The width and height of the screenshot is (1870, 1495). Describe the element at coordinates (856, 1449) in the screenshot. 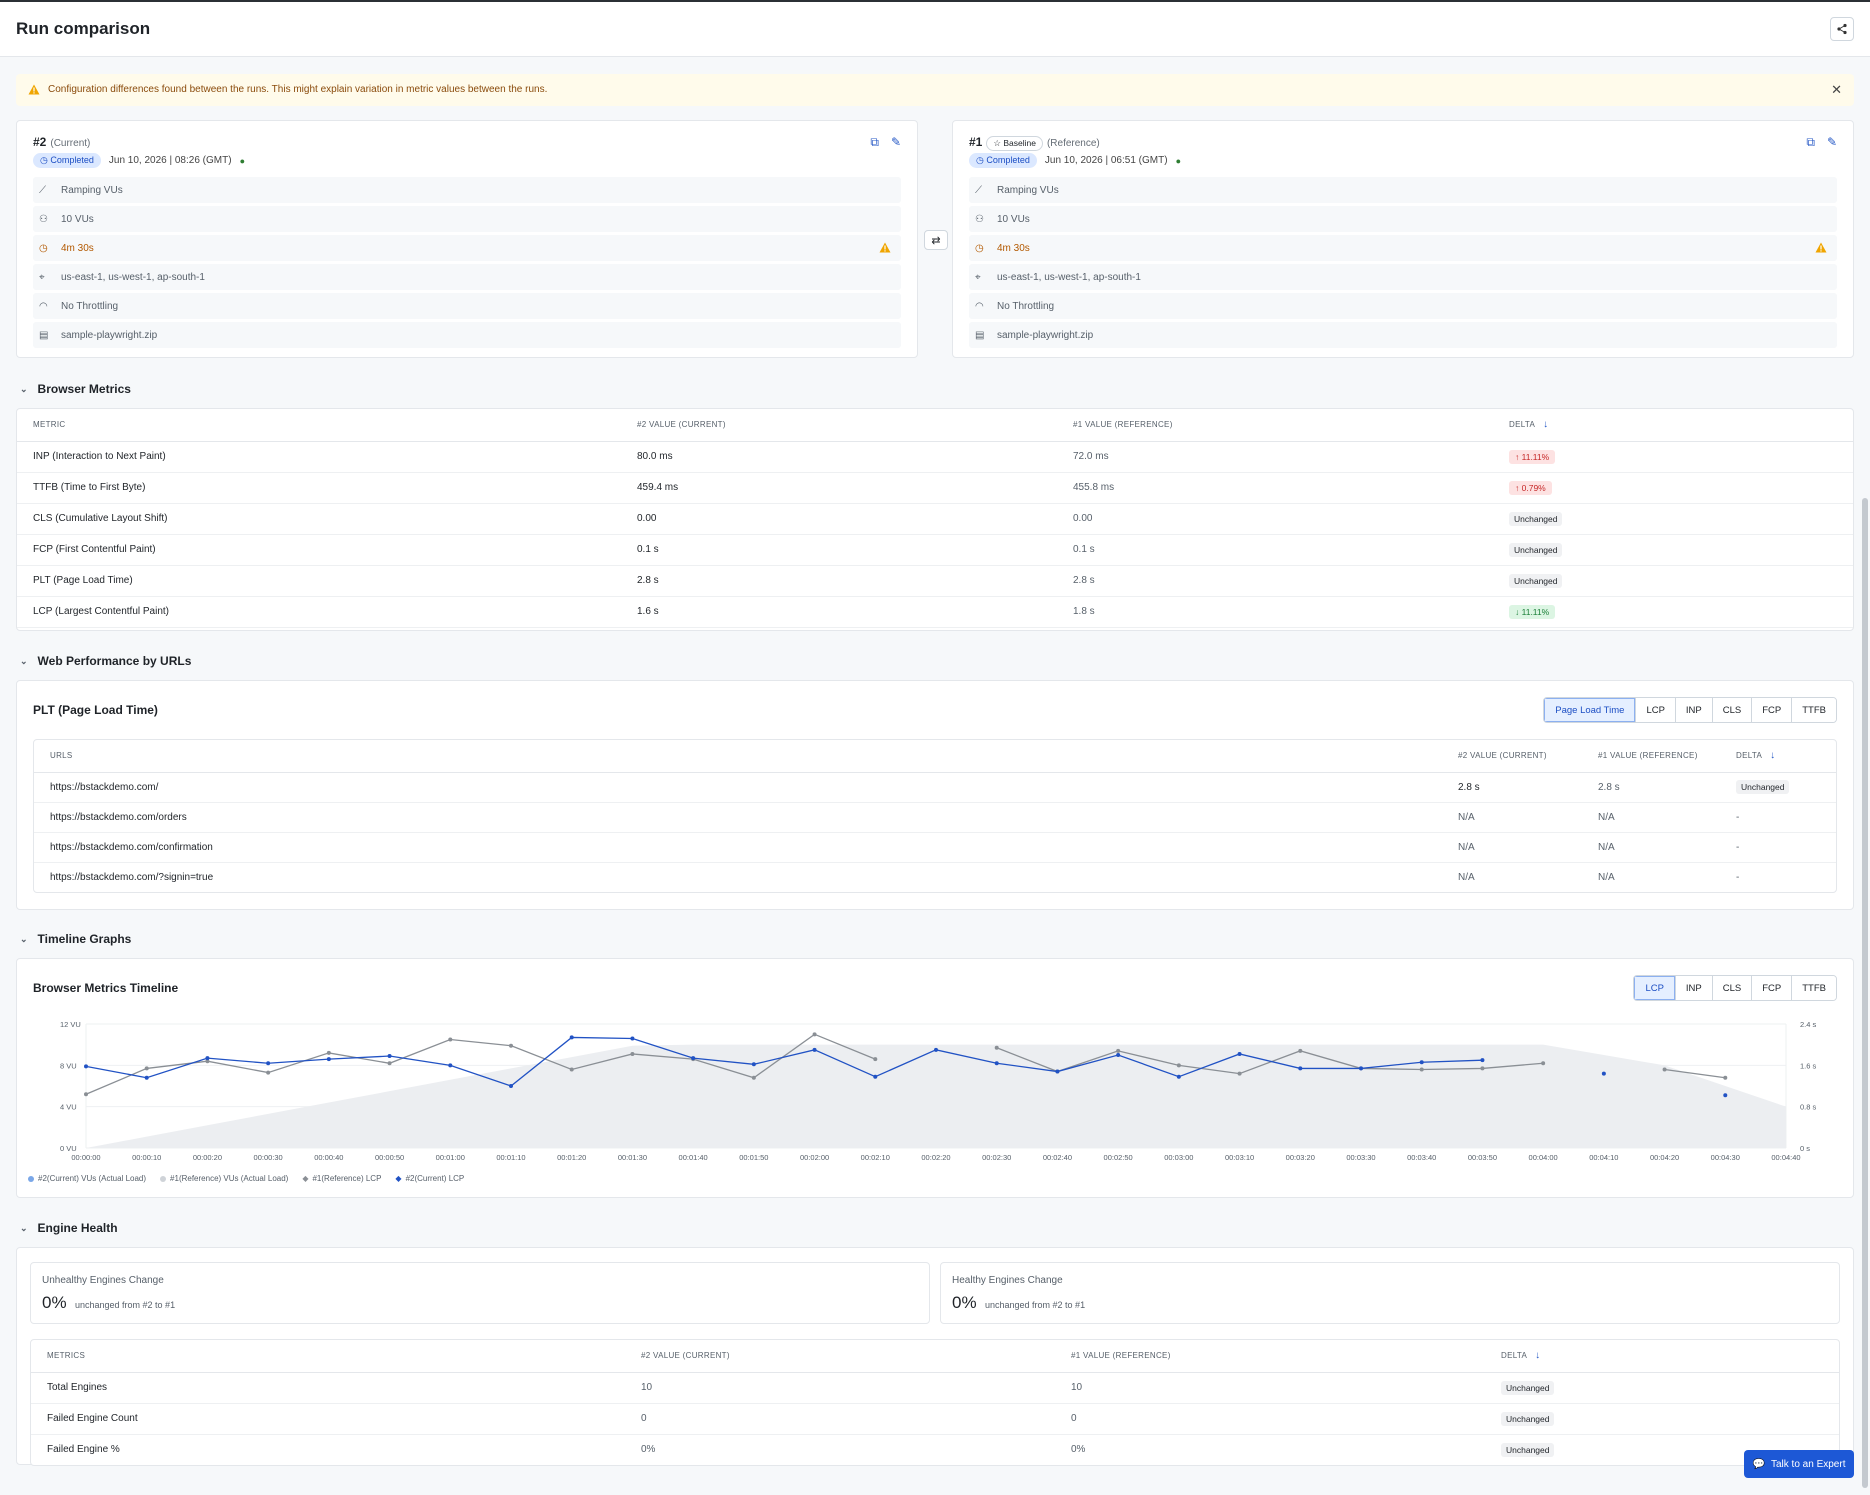

I see `current-value: 0%` at that location.